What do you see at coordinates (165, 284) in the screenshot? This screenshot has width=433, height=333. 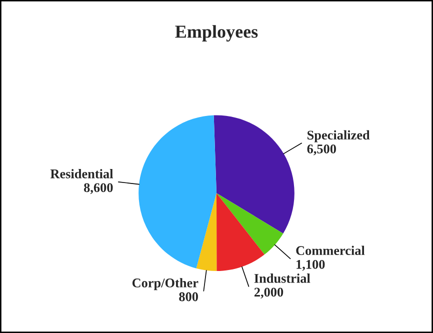 I see `slice-label: Corp/Other` at bounding box center [165, 284].